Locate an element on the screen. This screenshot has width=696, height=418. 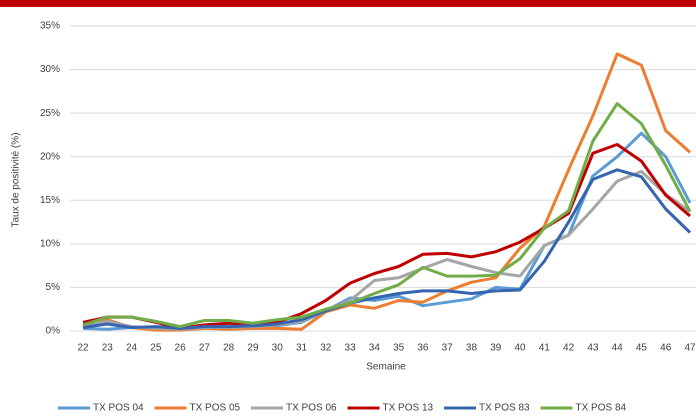
y-tick-label: 35% is located at coordinates (50, 26).